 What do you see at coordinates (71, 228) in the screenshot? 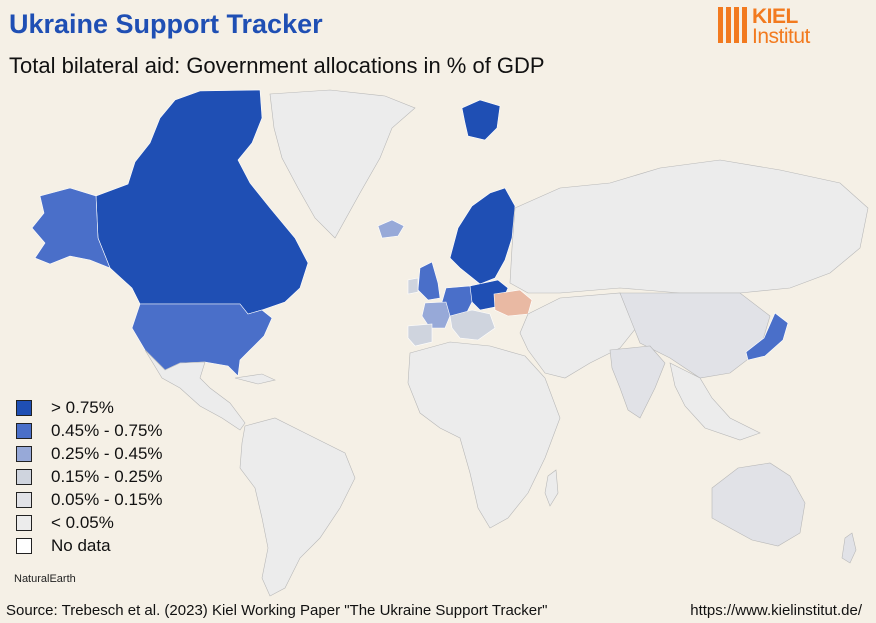
I see `country-usa-alaska` at bounding box center [71, 228].